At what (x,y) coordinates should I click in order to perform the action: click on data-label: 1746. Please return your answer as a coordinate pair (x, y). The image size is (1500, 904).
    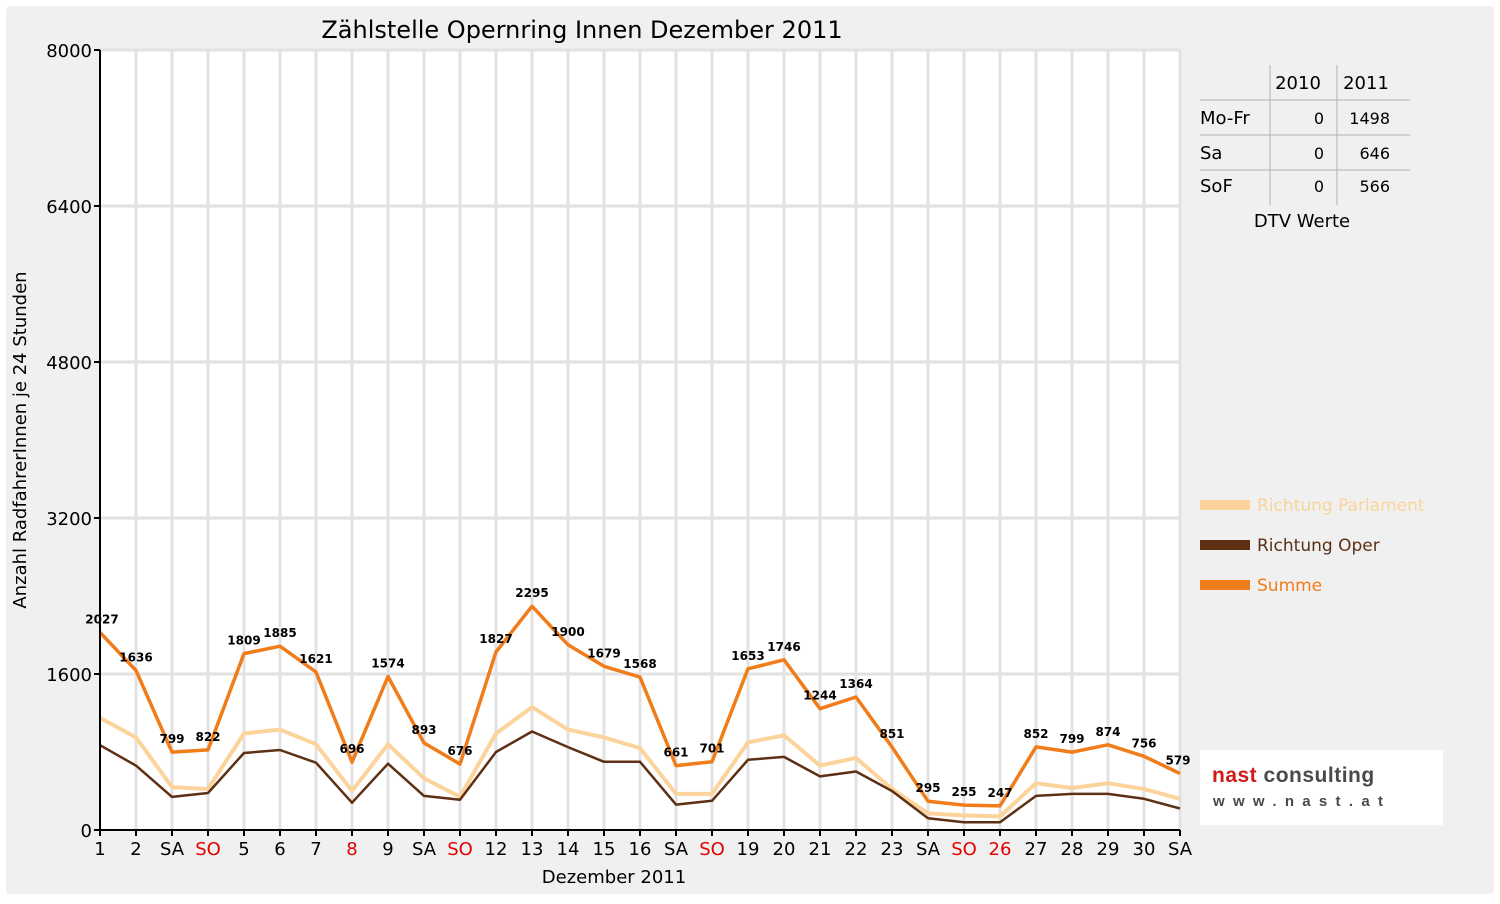
    Looking at the image, I should click on (783, 647).